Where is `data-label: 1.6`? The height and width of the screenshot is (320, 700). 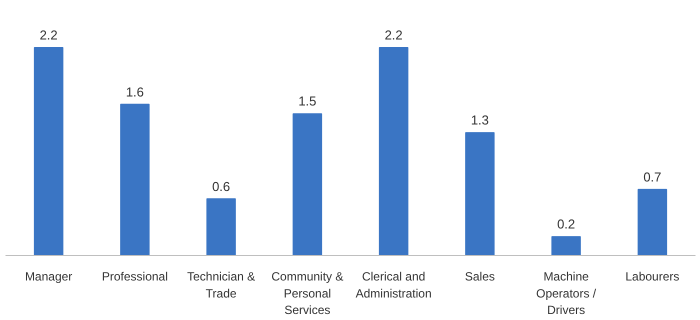
data-label: 1.6 is located at coordinates (135, 92).